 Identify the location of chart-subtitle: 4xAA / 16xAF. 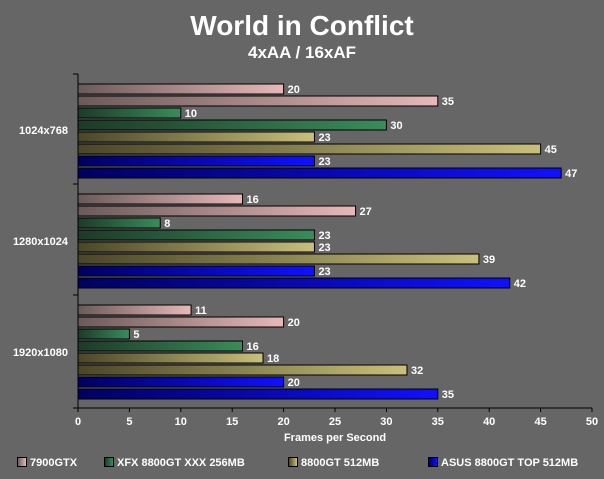
(302, 52).